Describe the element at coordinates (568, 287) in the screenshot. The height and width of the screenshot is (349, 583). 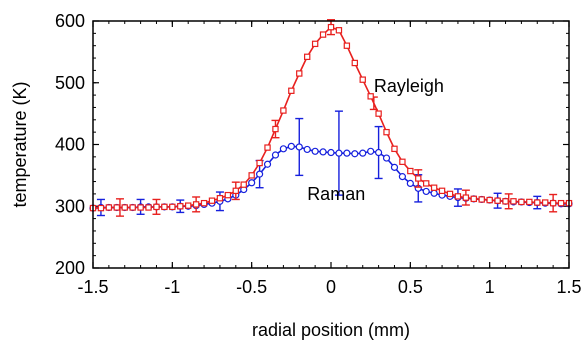
I see `x-tick-label: 1.5` at that location.